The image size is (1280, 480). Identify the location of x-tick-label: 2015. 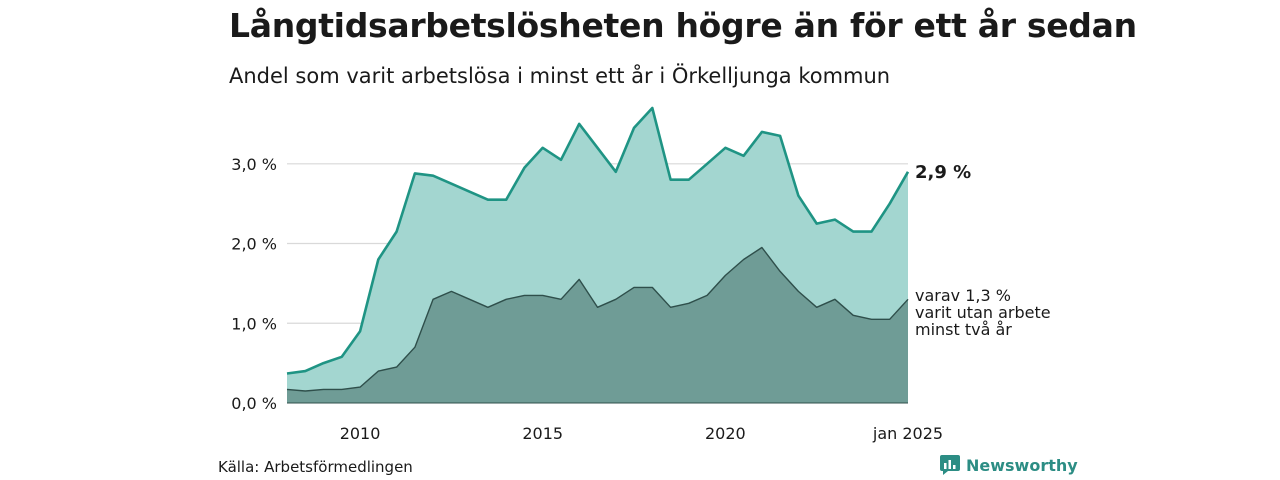
(542, 433).